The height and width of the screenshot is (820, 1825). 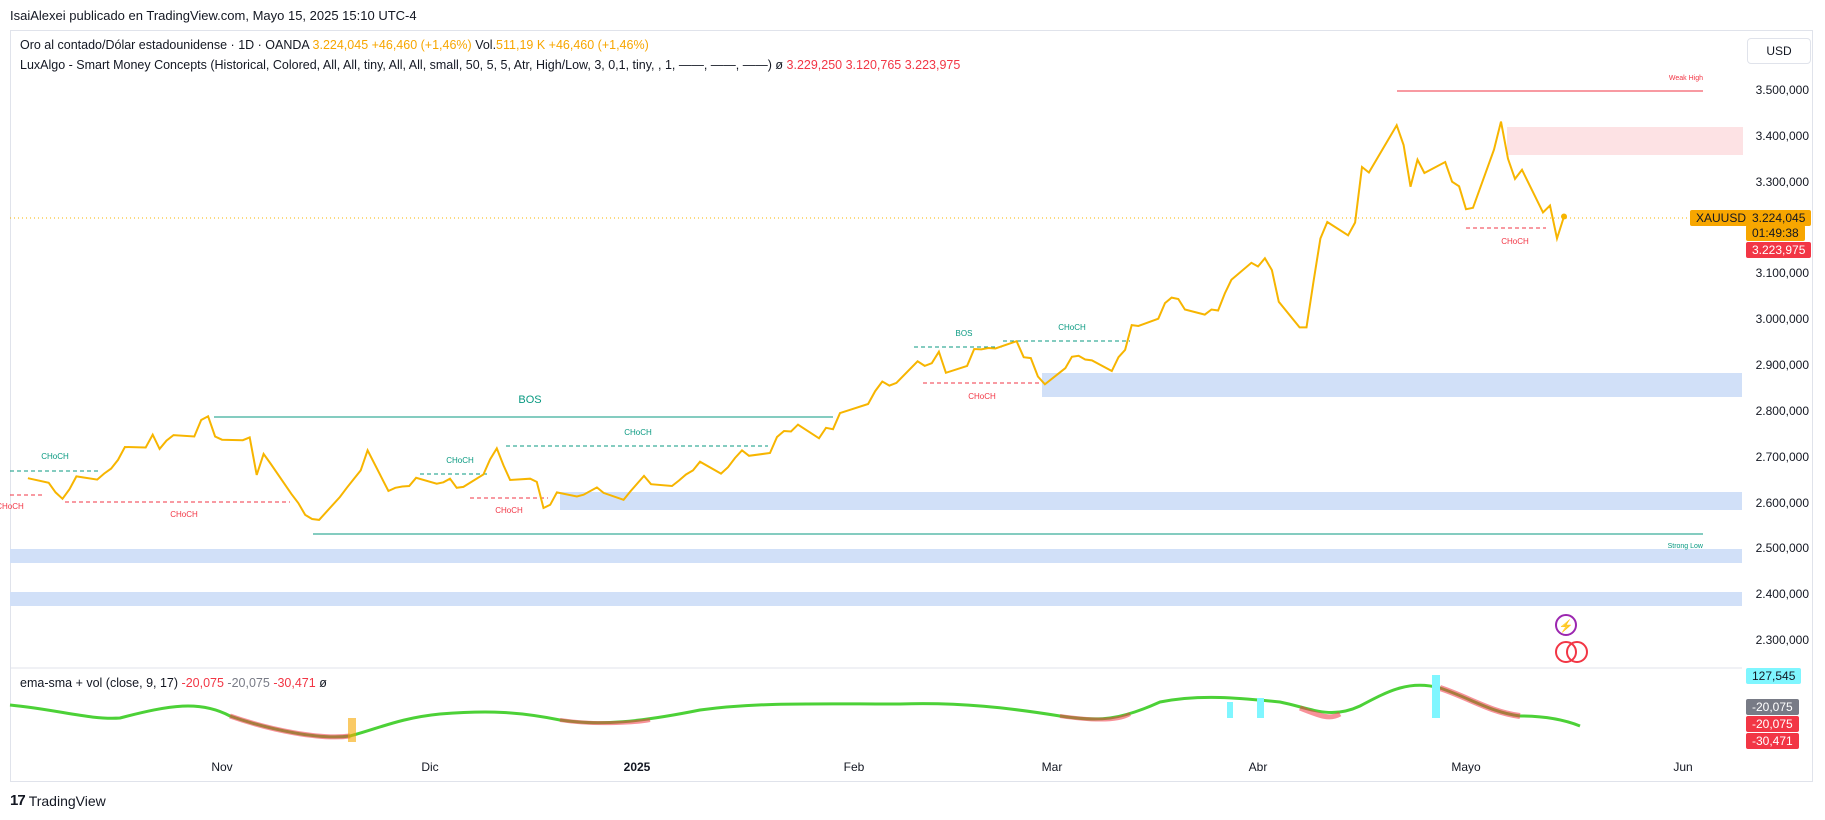 What do you see at coordinates (1320, 712) in the screenshot?
I see `oscillator-red-band-apr` at bounding box center [1320, 712].